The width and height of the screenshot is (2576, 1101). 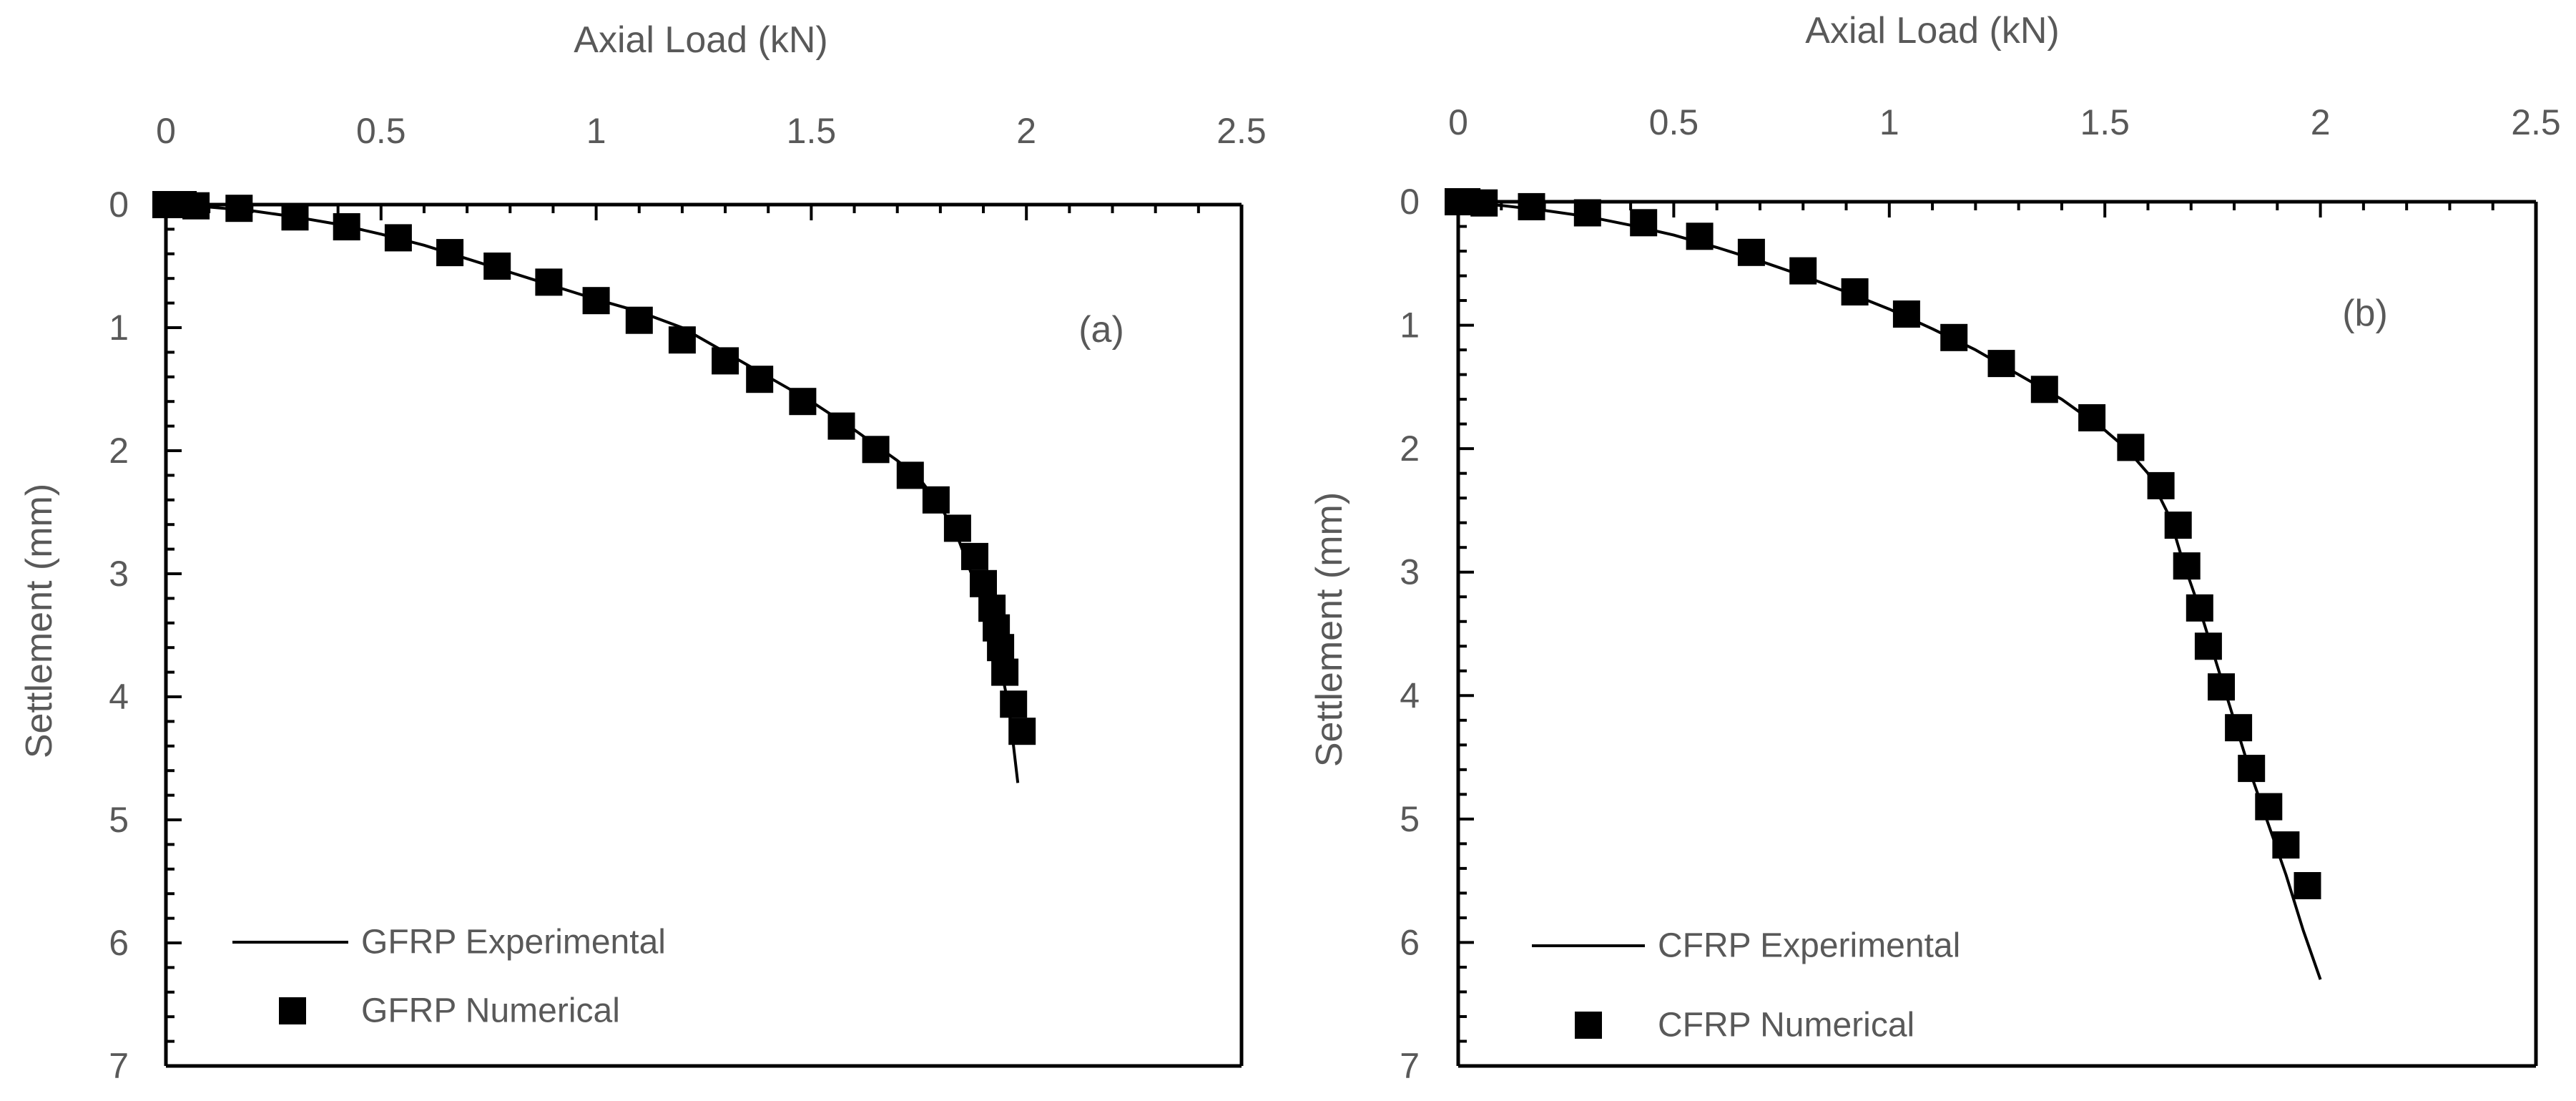 I want to click on panel-label: (a), so click(x=1101, y=330).